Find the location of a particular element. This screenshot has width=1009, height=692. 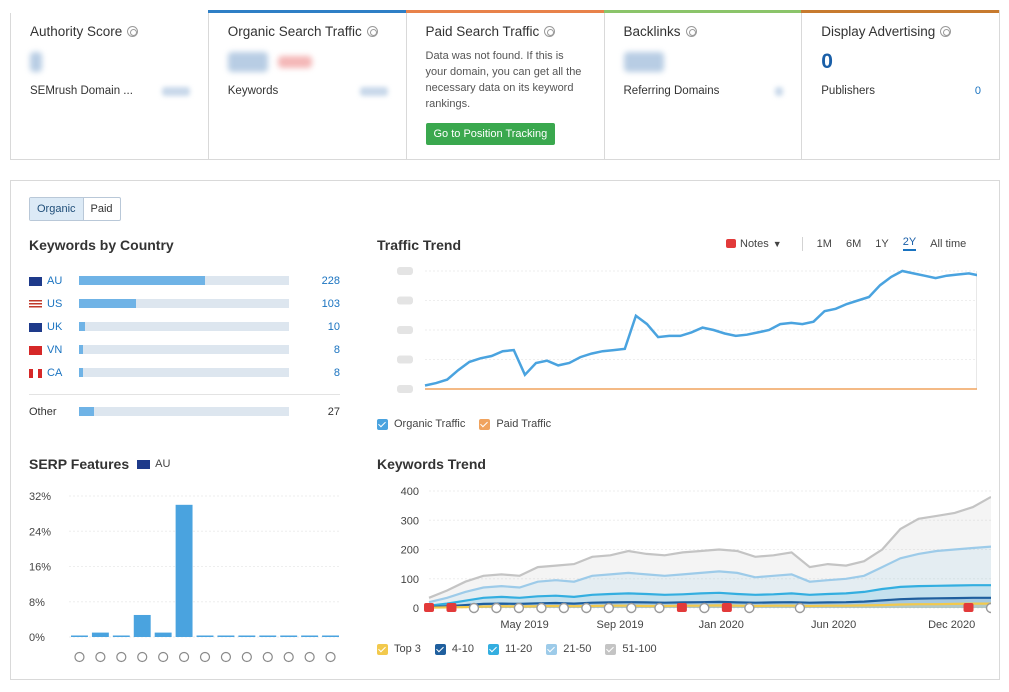

country-row-au: AU 228 is located at coordinates (184, 281).